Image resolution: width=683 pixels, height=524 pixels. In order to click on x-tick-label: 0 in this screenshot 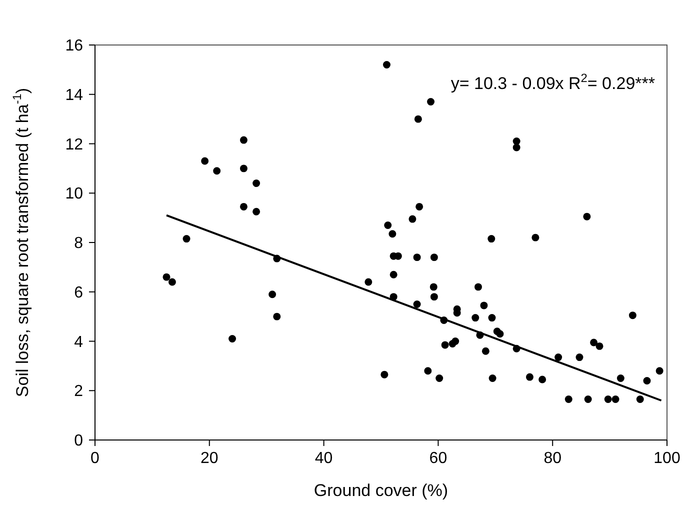, I will do `click(95, 458)`.